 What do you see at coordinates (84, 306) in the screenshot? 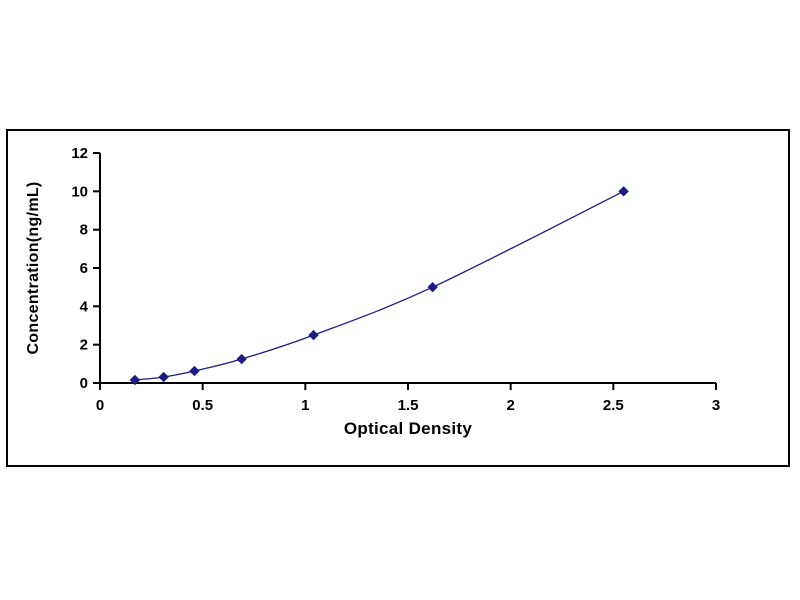
I see `y-tick-label: 4` at bounding box center [84, 306].